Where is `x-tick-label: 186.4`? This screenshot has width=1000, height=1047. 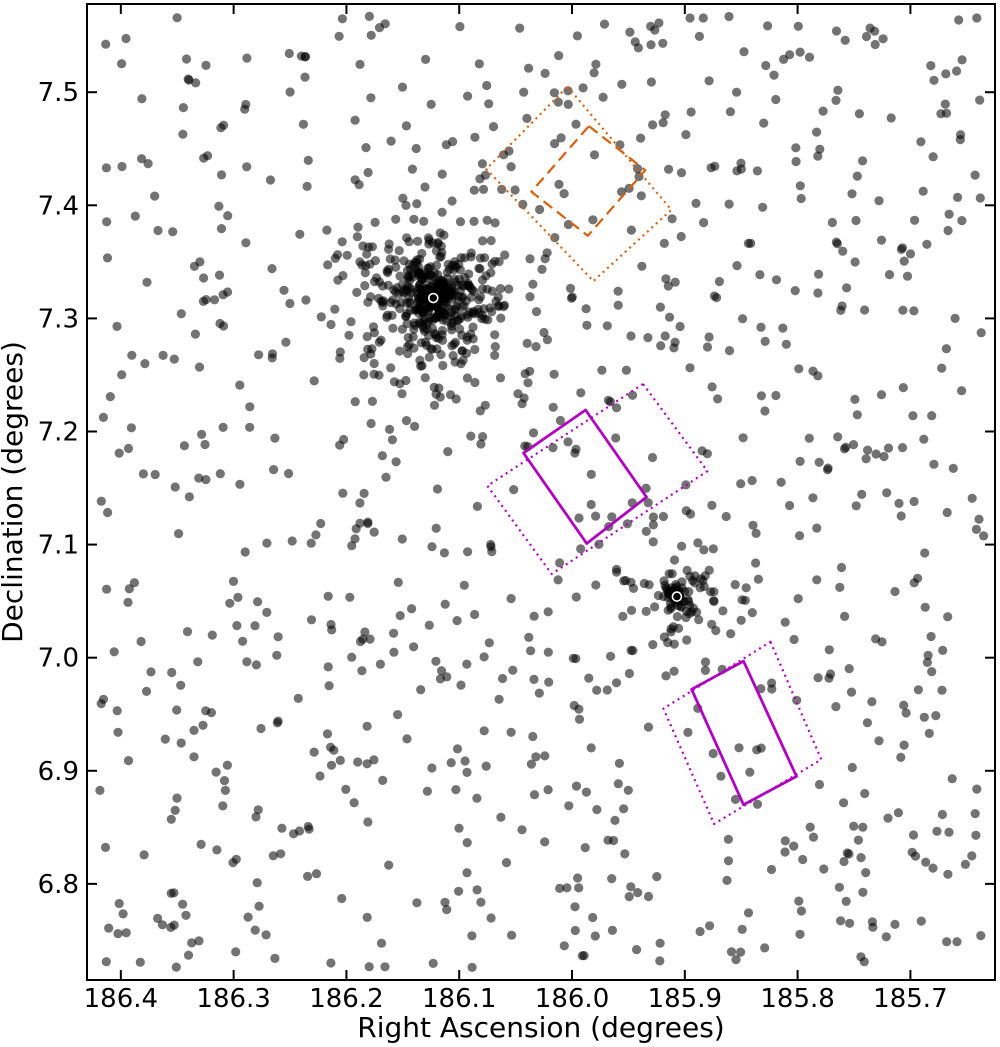 x-tick-label: 186.4 is located at coordinates (121, 999).